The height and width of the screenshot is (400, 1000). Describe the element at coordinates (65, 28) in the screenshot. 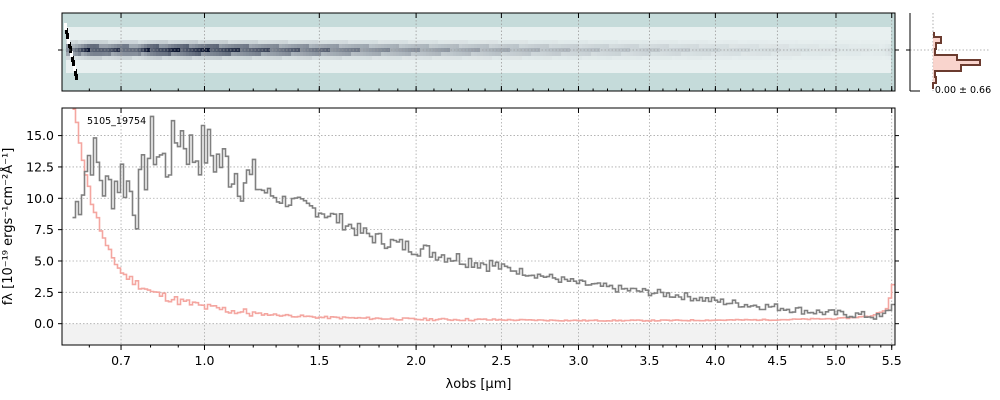

I see `edge-pixel` at that location.